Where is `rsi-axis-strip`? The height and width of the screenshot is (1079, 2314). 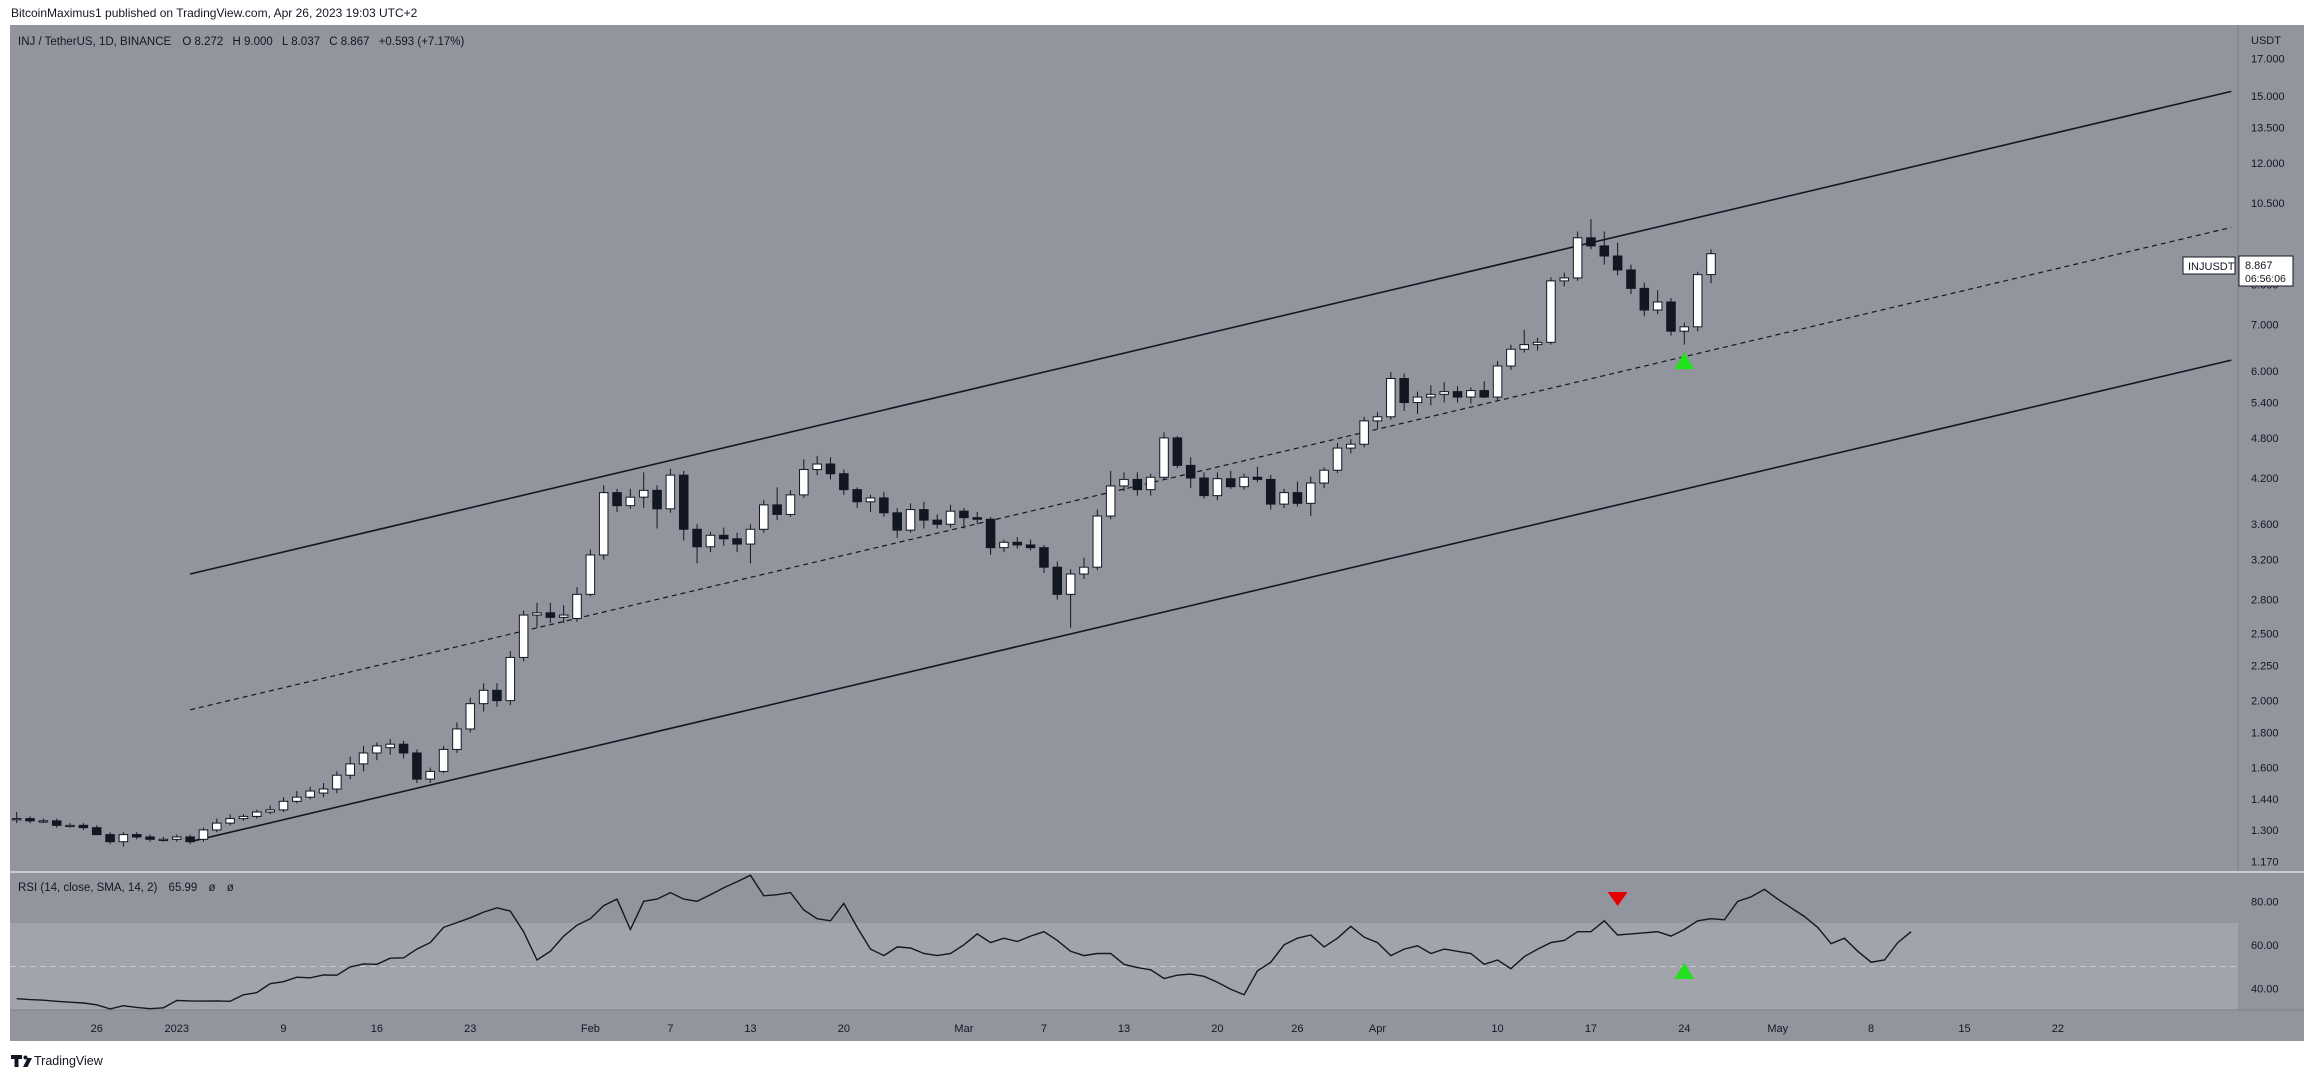
rsi-axis-strip is located at coordinates (2271, 941).